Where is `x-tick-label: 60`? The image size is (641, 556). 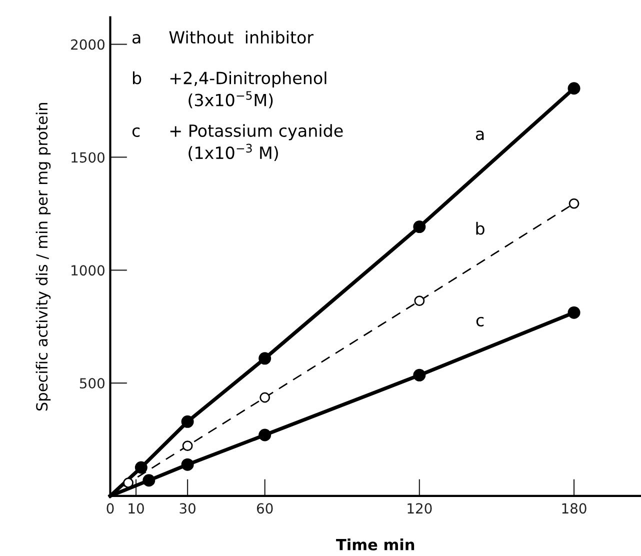
x-tick-label: 60 is located at coordinates (264, 508).